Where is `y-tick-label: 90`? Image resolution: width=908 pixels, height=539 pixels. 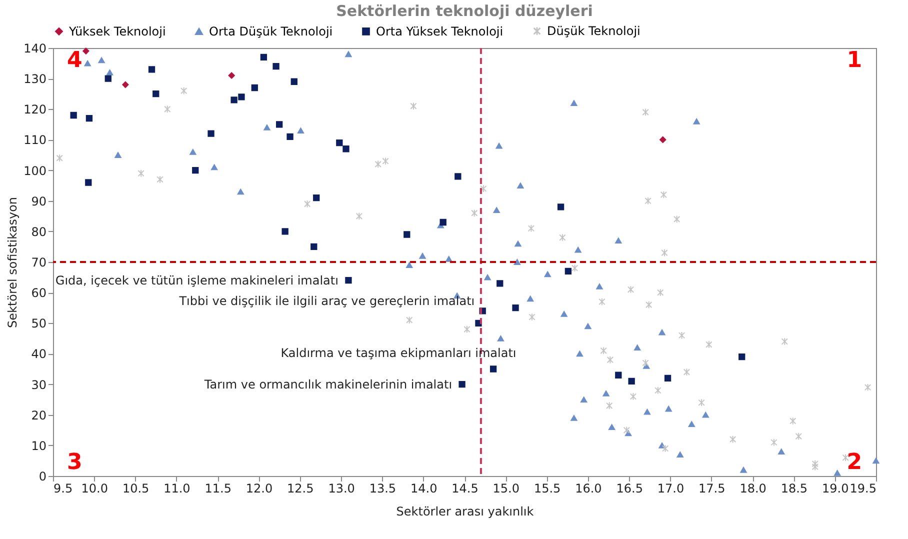 y-tick-label: 90 is located at coordinates (38, 201).